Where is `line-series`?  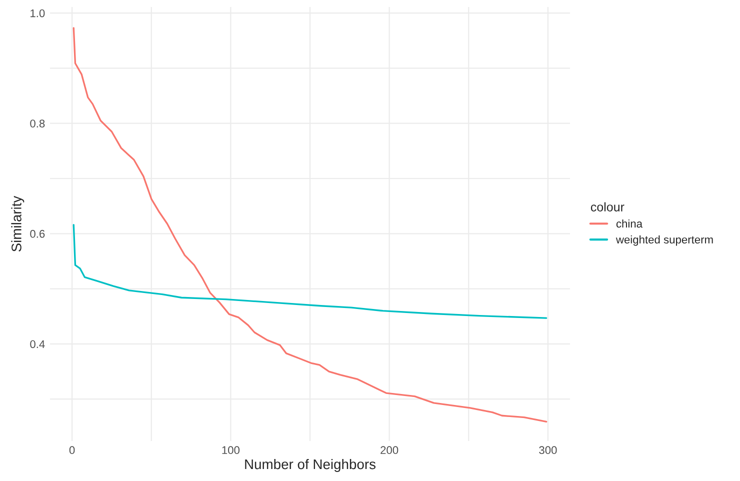
line-series is located at coordinates (310, 271).